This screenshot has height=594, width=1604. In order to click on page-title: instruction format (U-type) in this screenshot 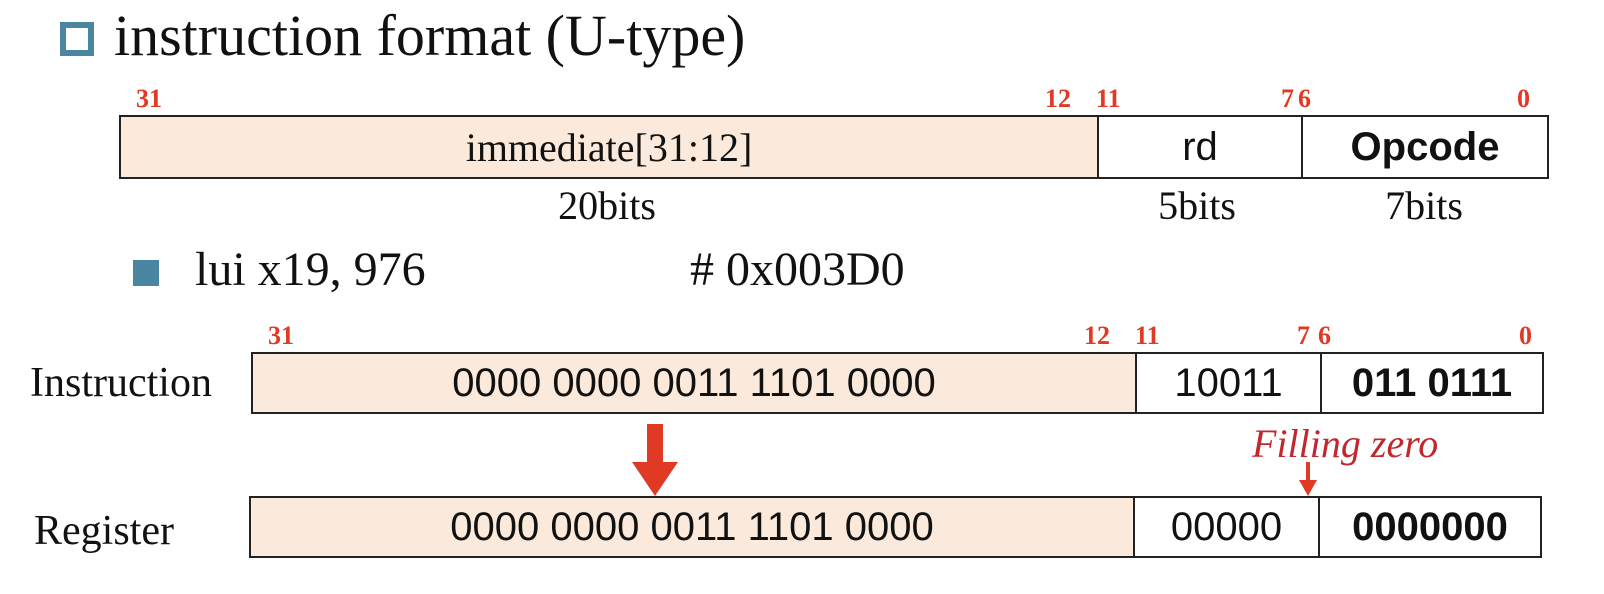, I will do `click(430, 35)`.